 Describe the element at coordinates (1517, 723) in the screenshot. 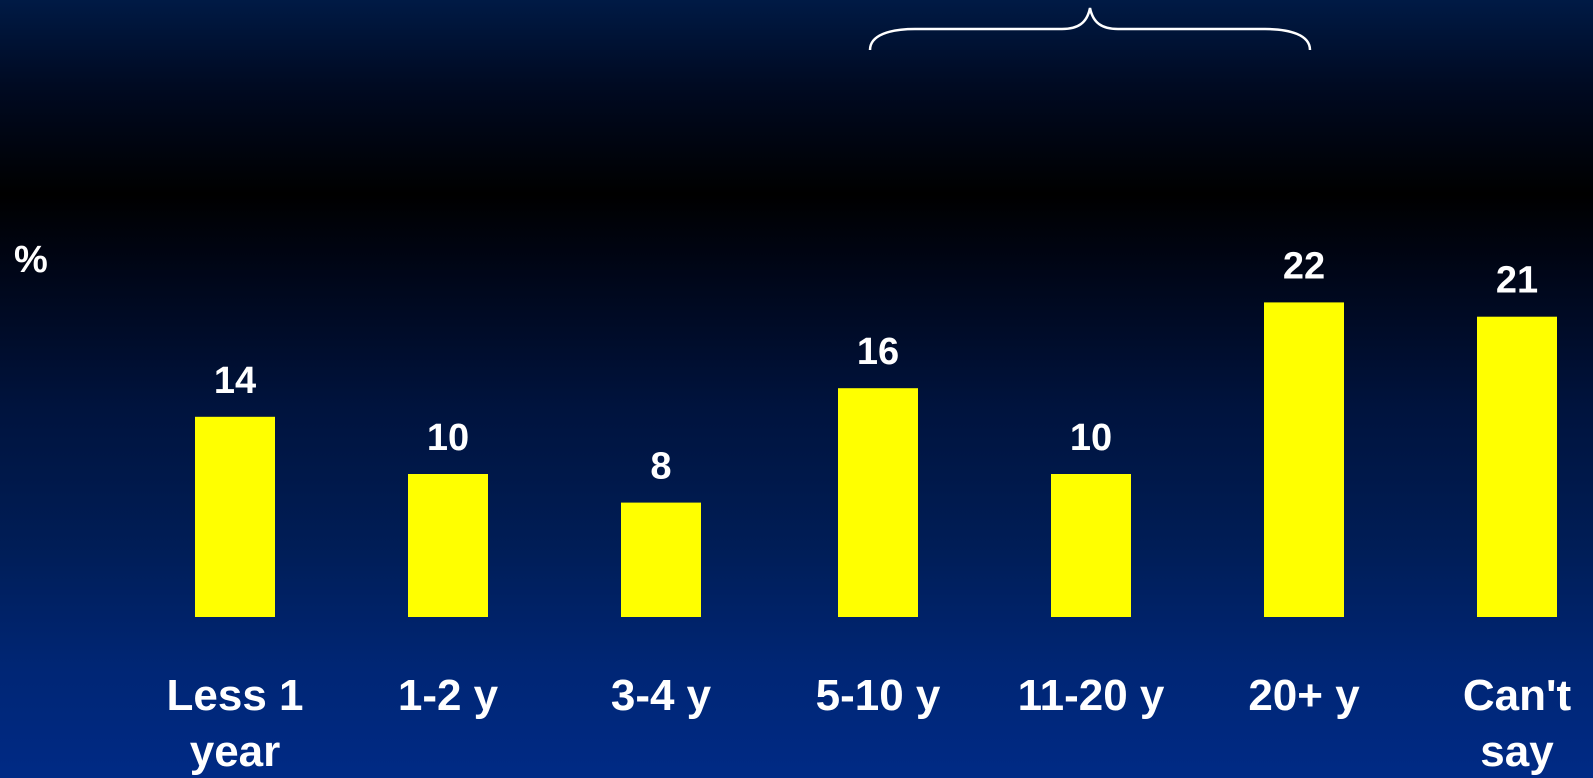

I see `category-label-6: Can't say` at that location.